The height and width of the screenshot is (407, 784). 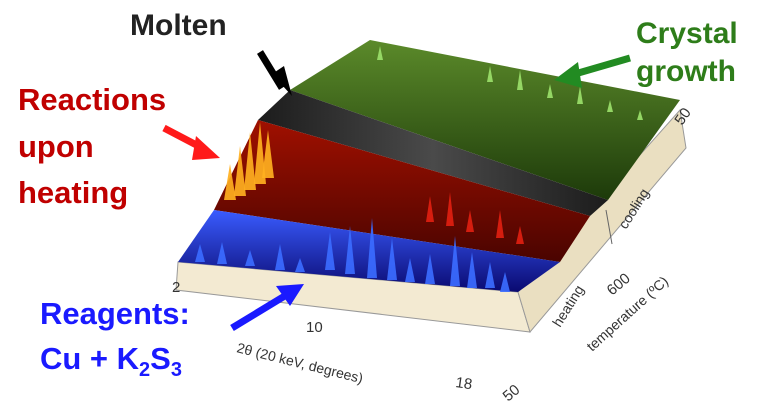 I want to click on band-reagents, so click(x=369, y=251).